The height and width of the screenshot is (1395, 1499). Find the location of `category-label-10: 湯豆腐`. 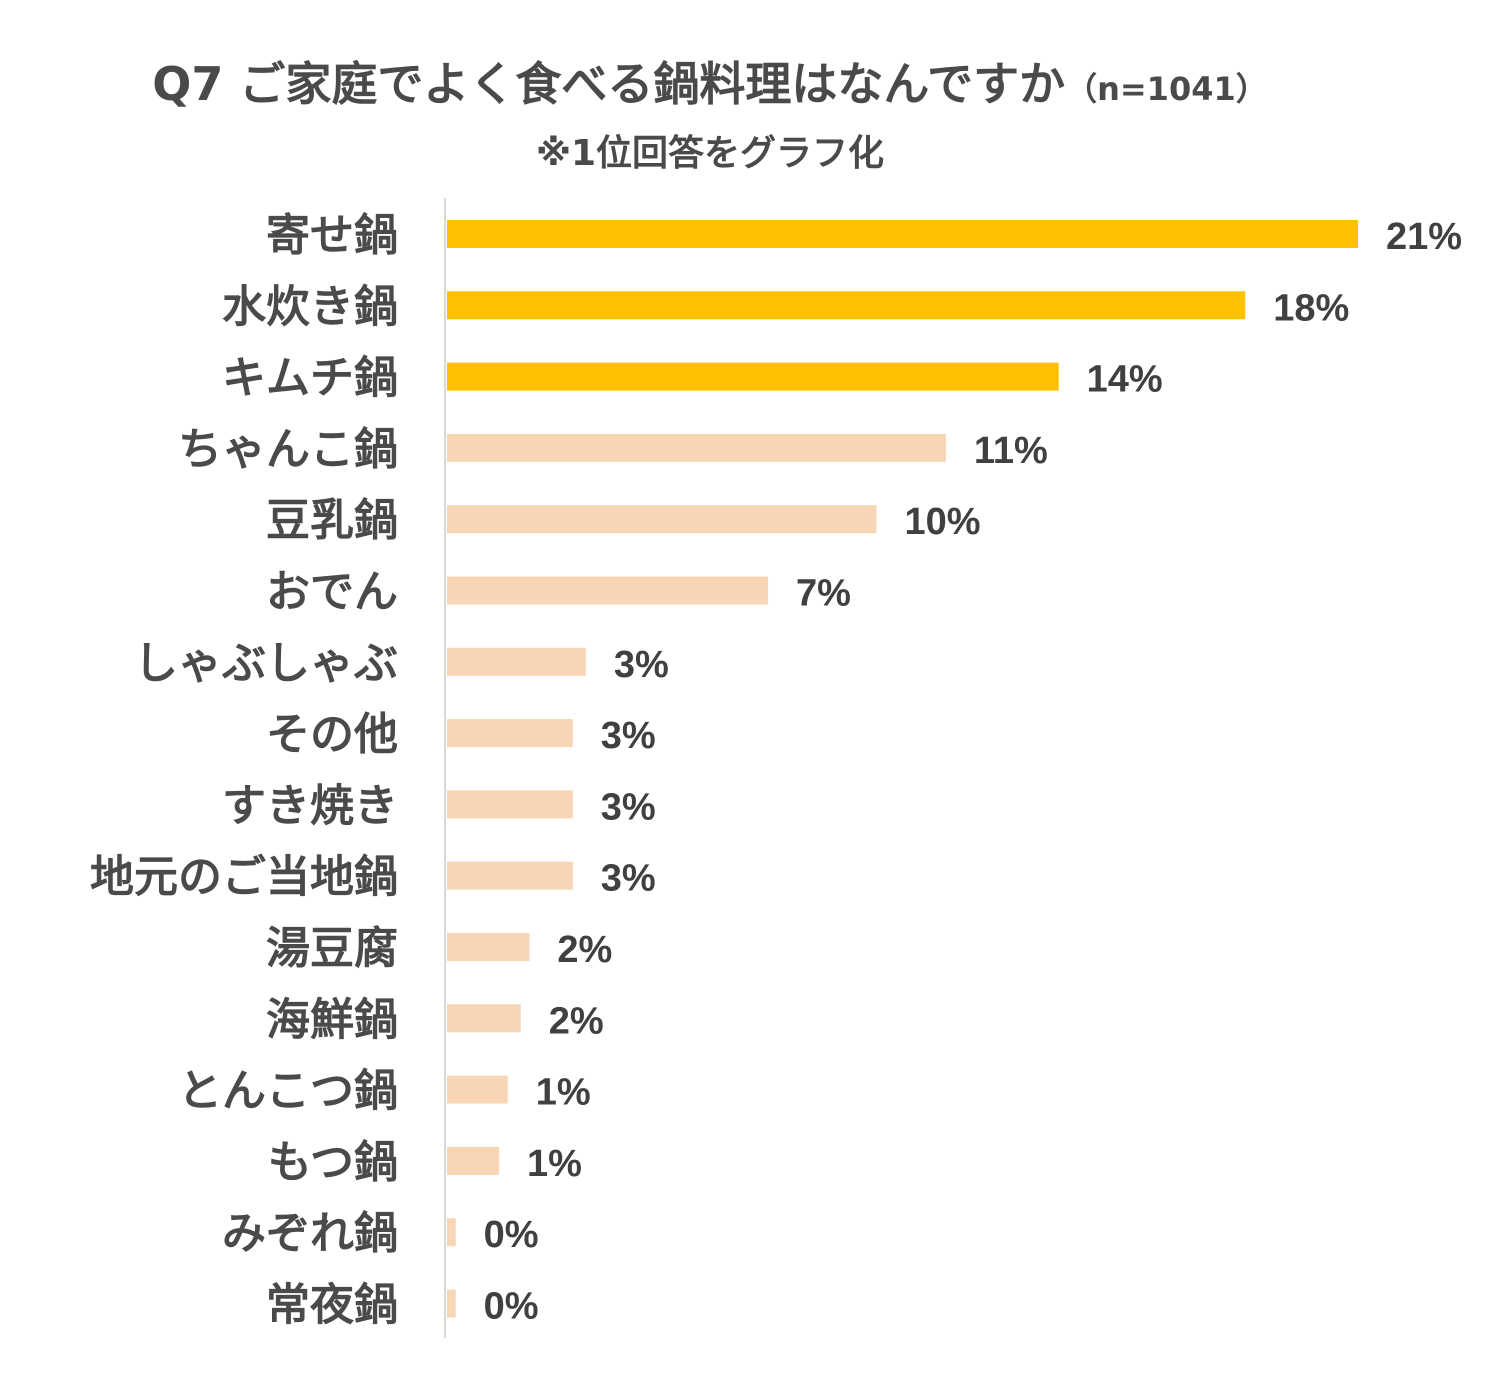

category-label-10: 湯豆腐 is located at coordinates (332, 948).